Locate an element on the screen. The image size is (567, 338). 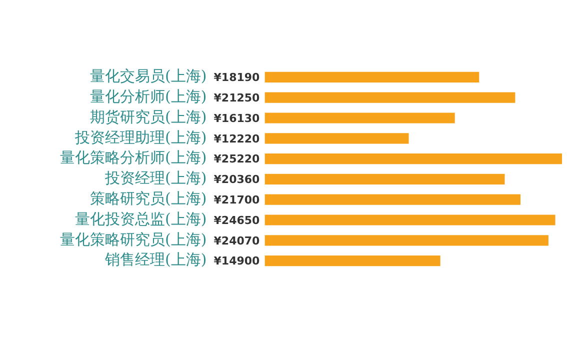
y-tick-label: 量化分析师(上海) is located at coordinates (148, 96).